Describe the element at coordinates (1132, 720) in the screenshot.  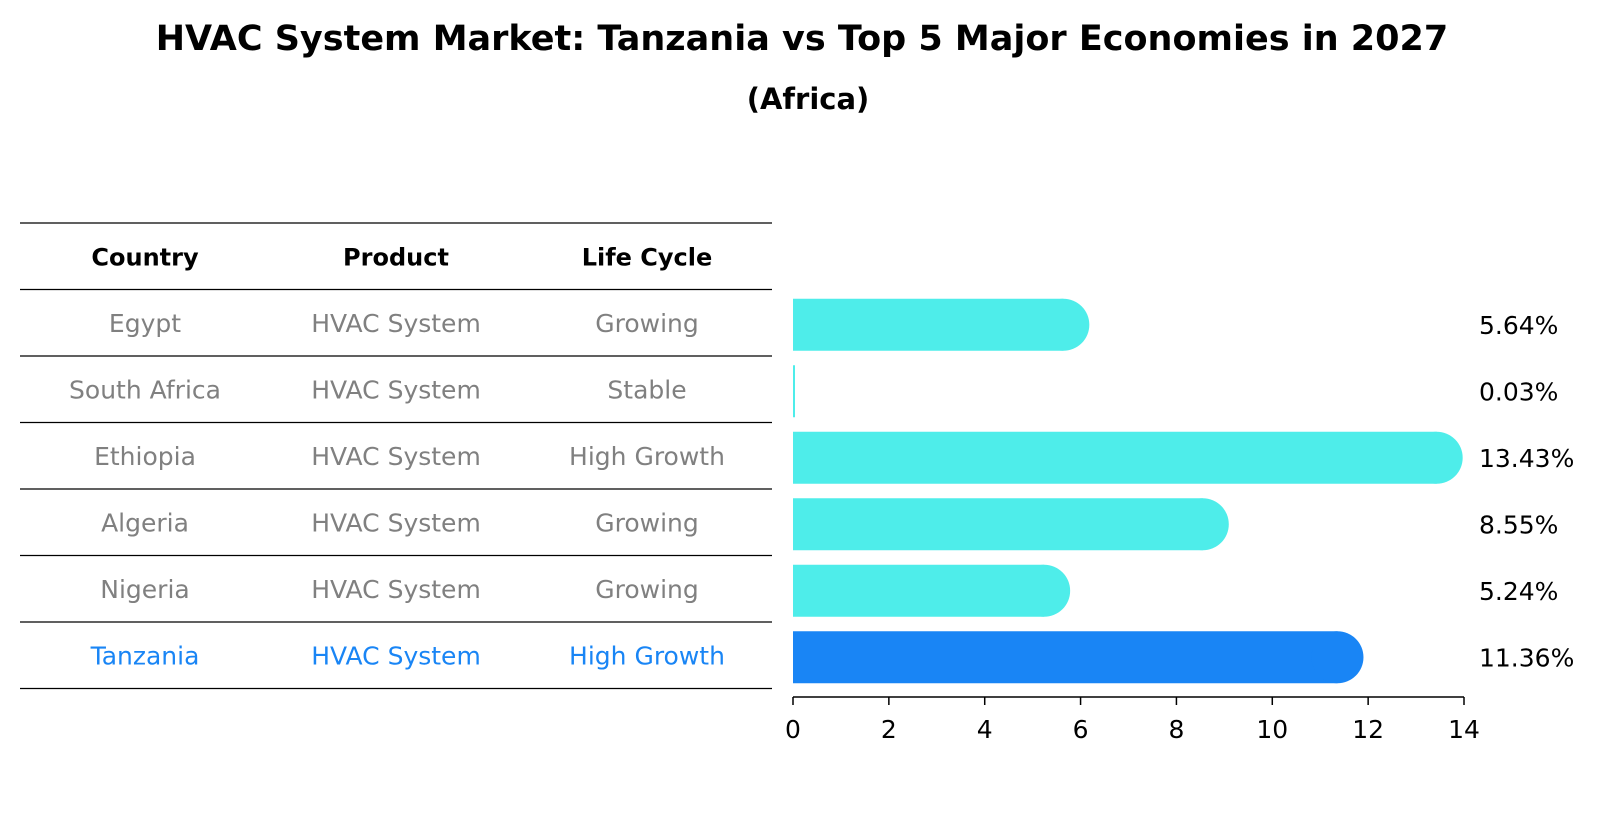
I see `x-axis: 0 2 4 6 8 10 12 14` at that location.